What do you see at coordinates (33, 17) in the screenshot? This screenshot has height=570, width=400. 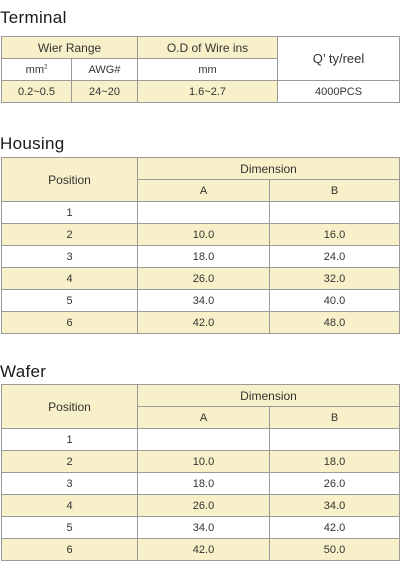 I see `terminal-title: Terminal` at bounding box center [33, 17].